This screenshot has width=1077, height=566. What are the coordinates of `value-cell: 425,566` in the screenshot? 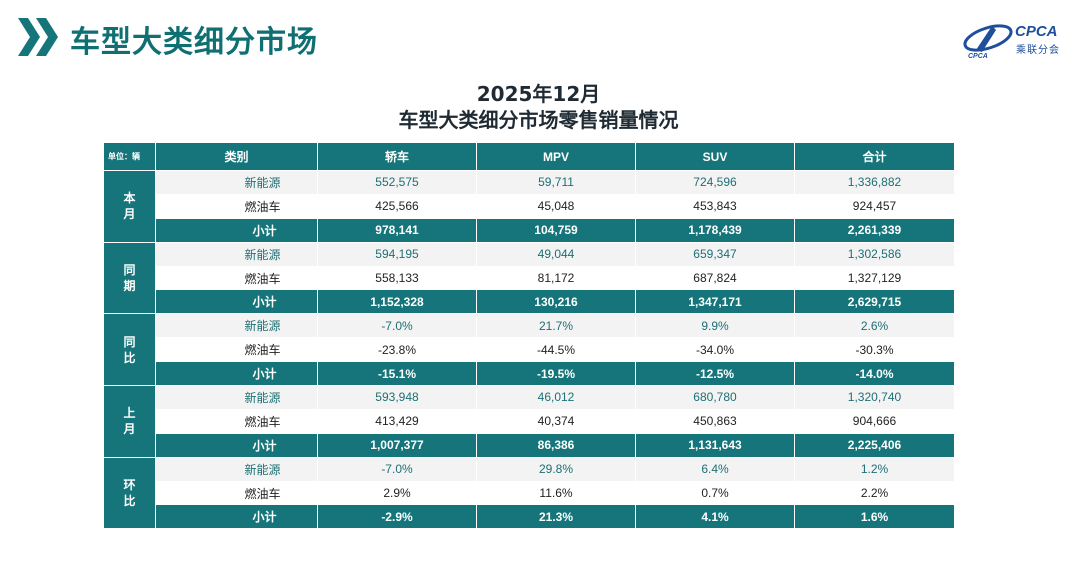 It's located at (397, 206).